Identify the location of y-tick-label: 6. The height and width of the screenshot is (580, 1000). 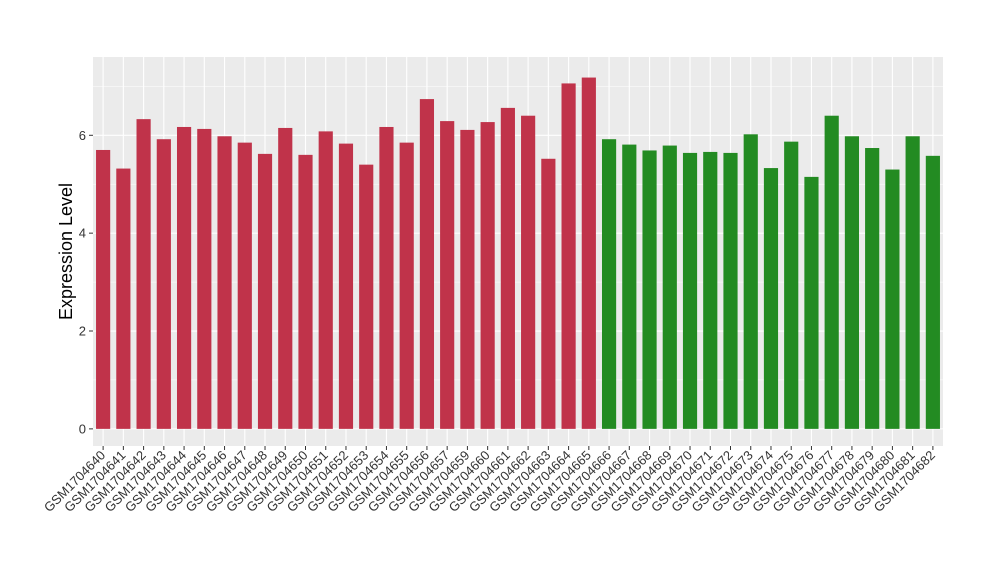
(82, 135).